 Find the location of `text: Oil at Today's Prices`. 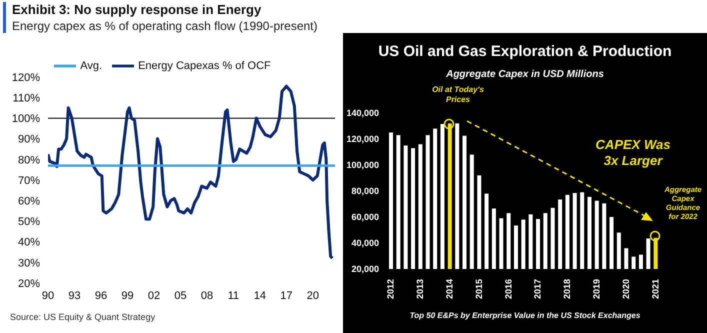

text: Oil at Today's Prices is located at coordinates (458, 94).